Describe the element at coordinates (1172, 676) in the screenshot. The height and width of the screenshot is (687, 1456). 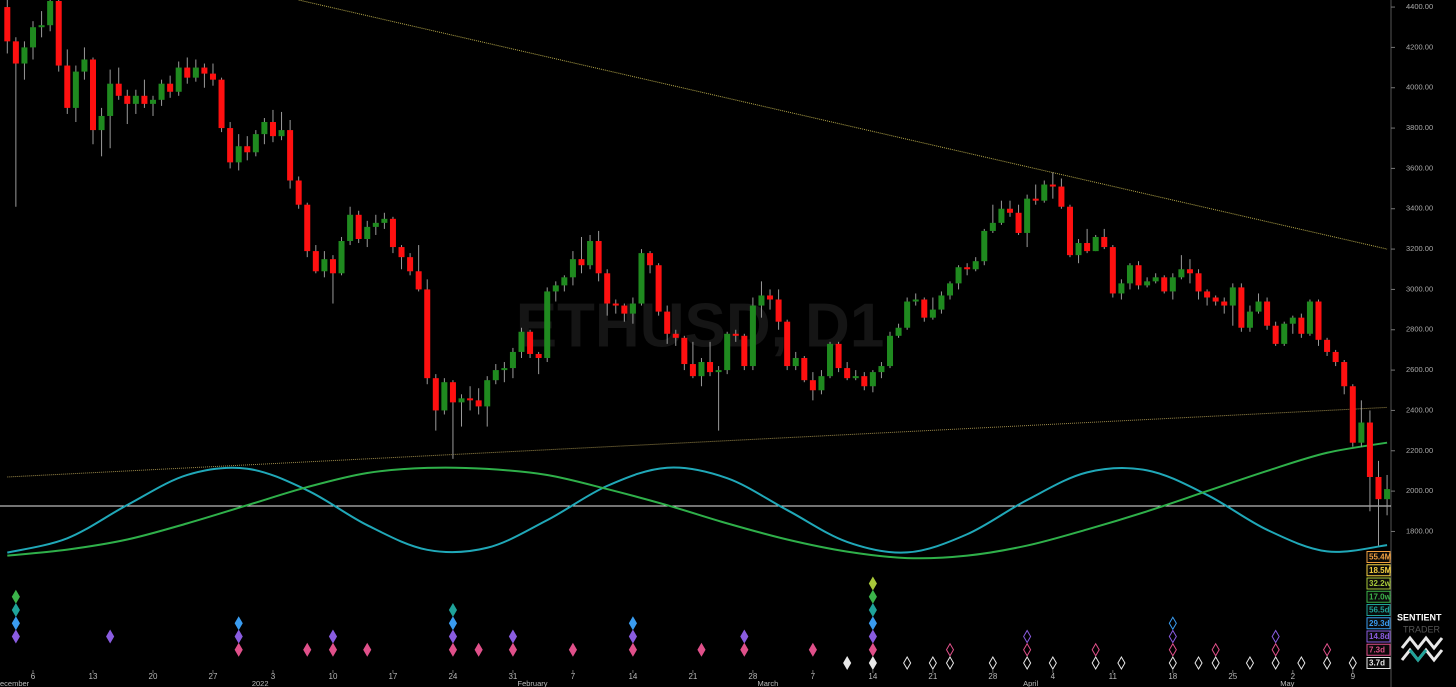
I see `x-tick-label: 18` at that location.